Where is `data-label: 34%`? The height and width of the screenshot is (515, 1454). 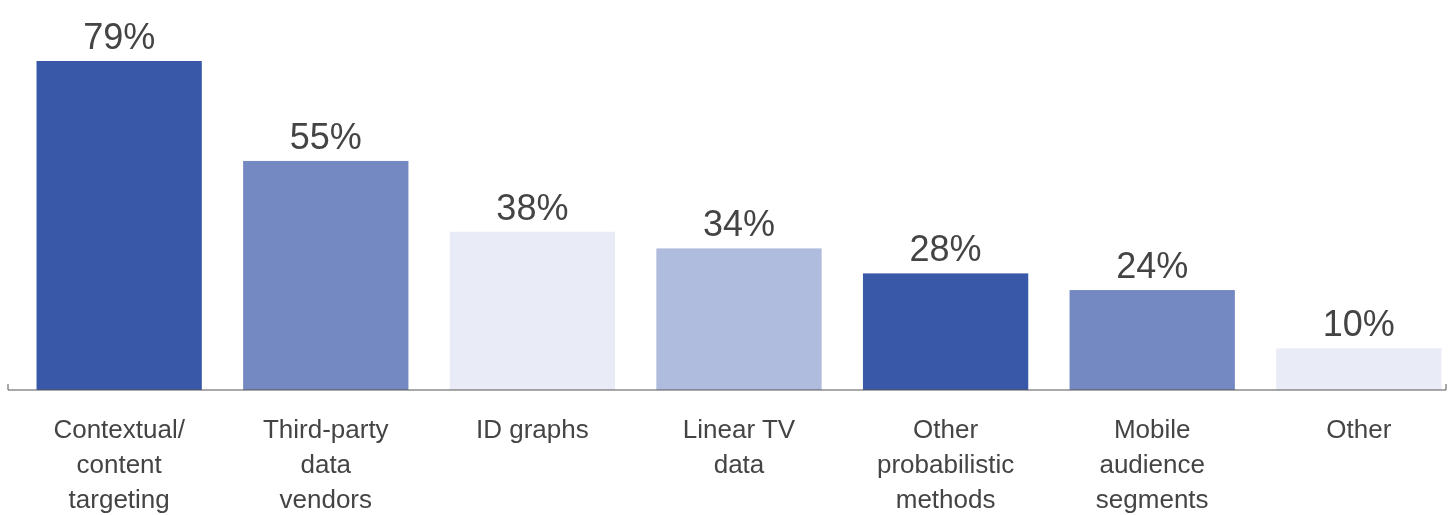 data-label: 34% is located at coordinates (739, 224).